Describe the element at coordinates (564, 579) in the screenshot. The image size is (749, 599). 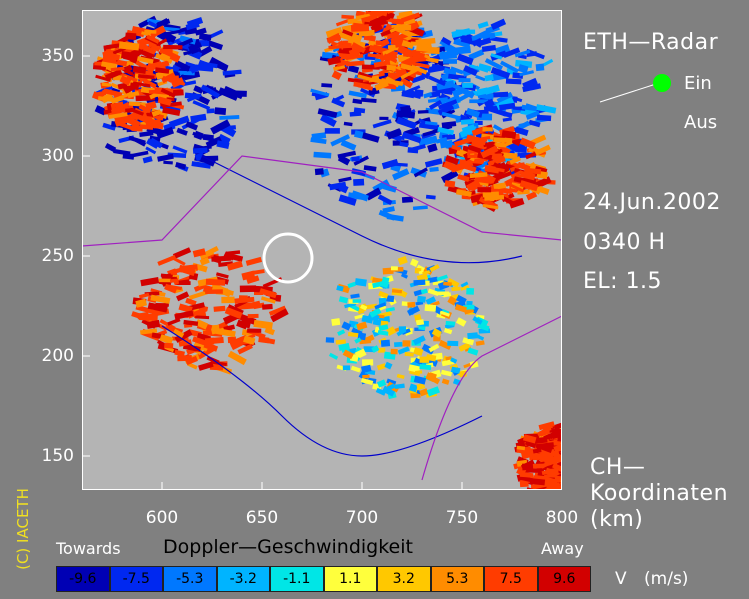
I see `legend-bin: 9.6` at that location.